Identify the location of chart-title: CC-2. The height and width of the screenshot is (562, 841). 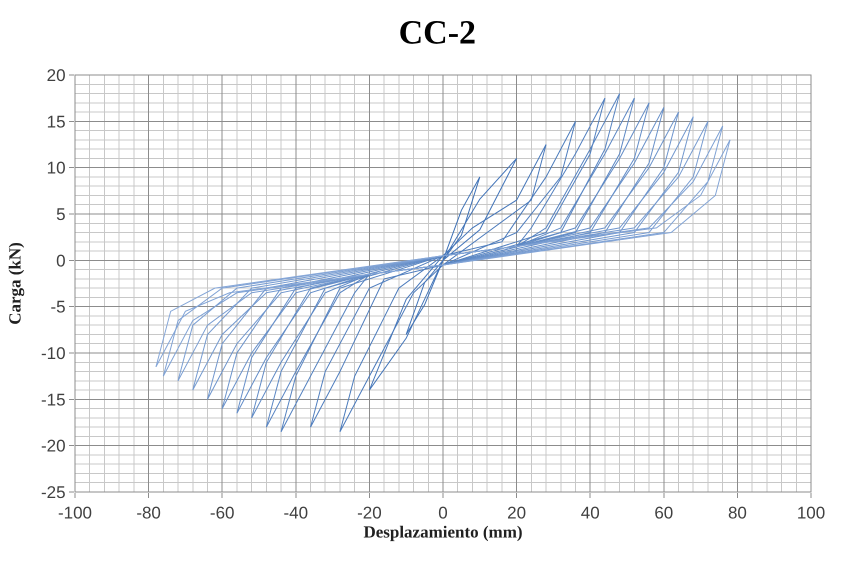
(437, 33).